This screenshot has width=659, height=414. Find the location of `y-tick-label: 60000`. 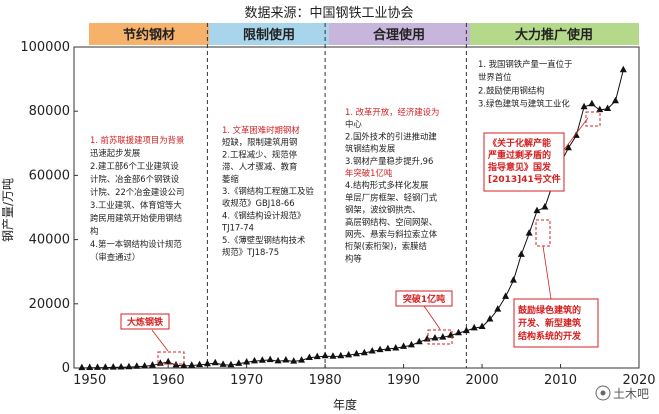

y-tick-label: 60000 is located at coordinates (49, 175).